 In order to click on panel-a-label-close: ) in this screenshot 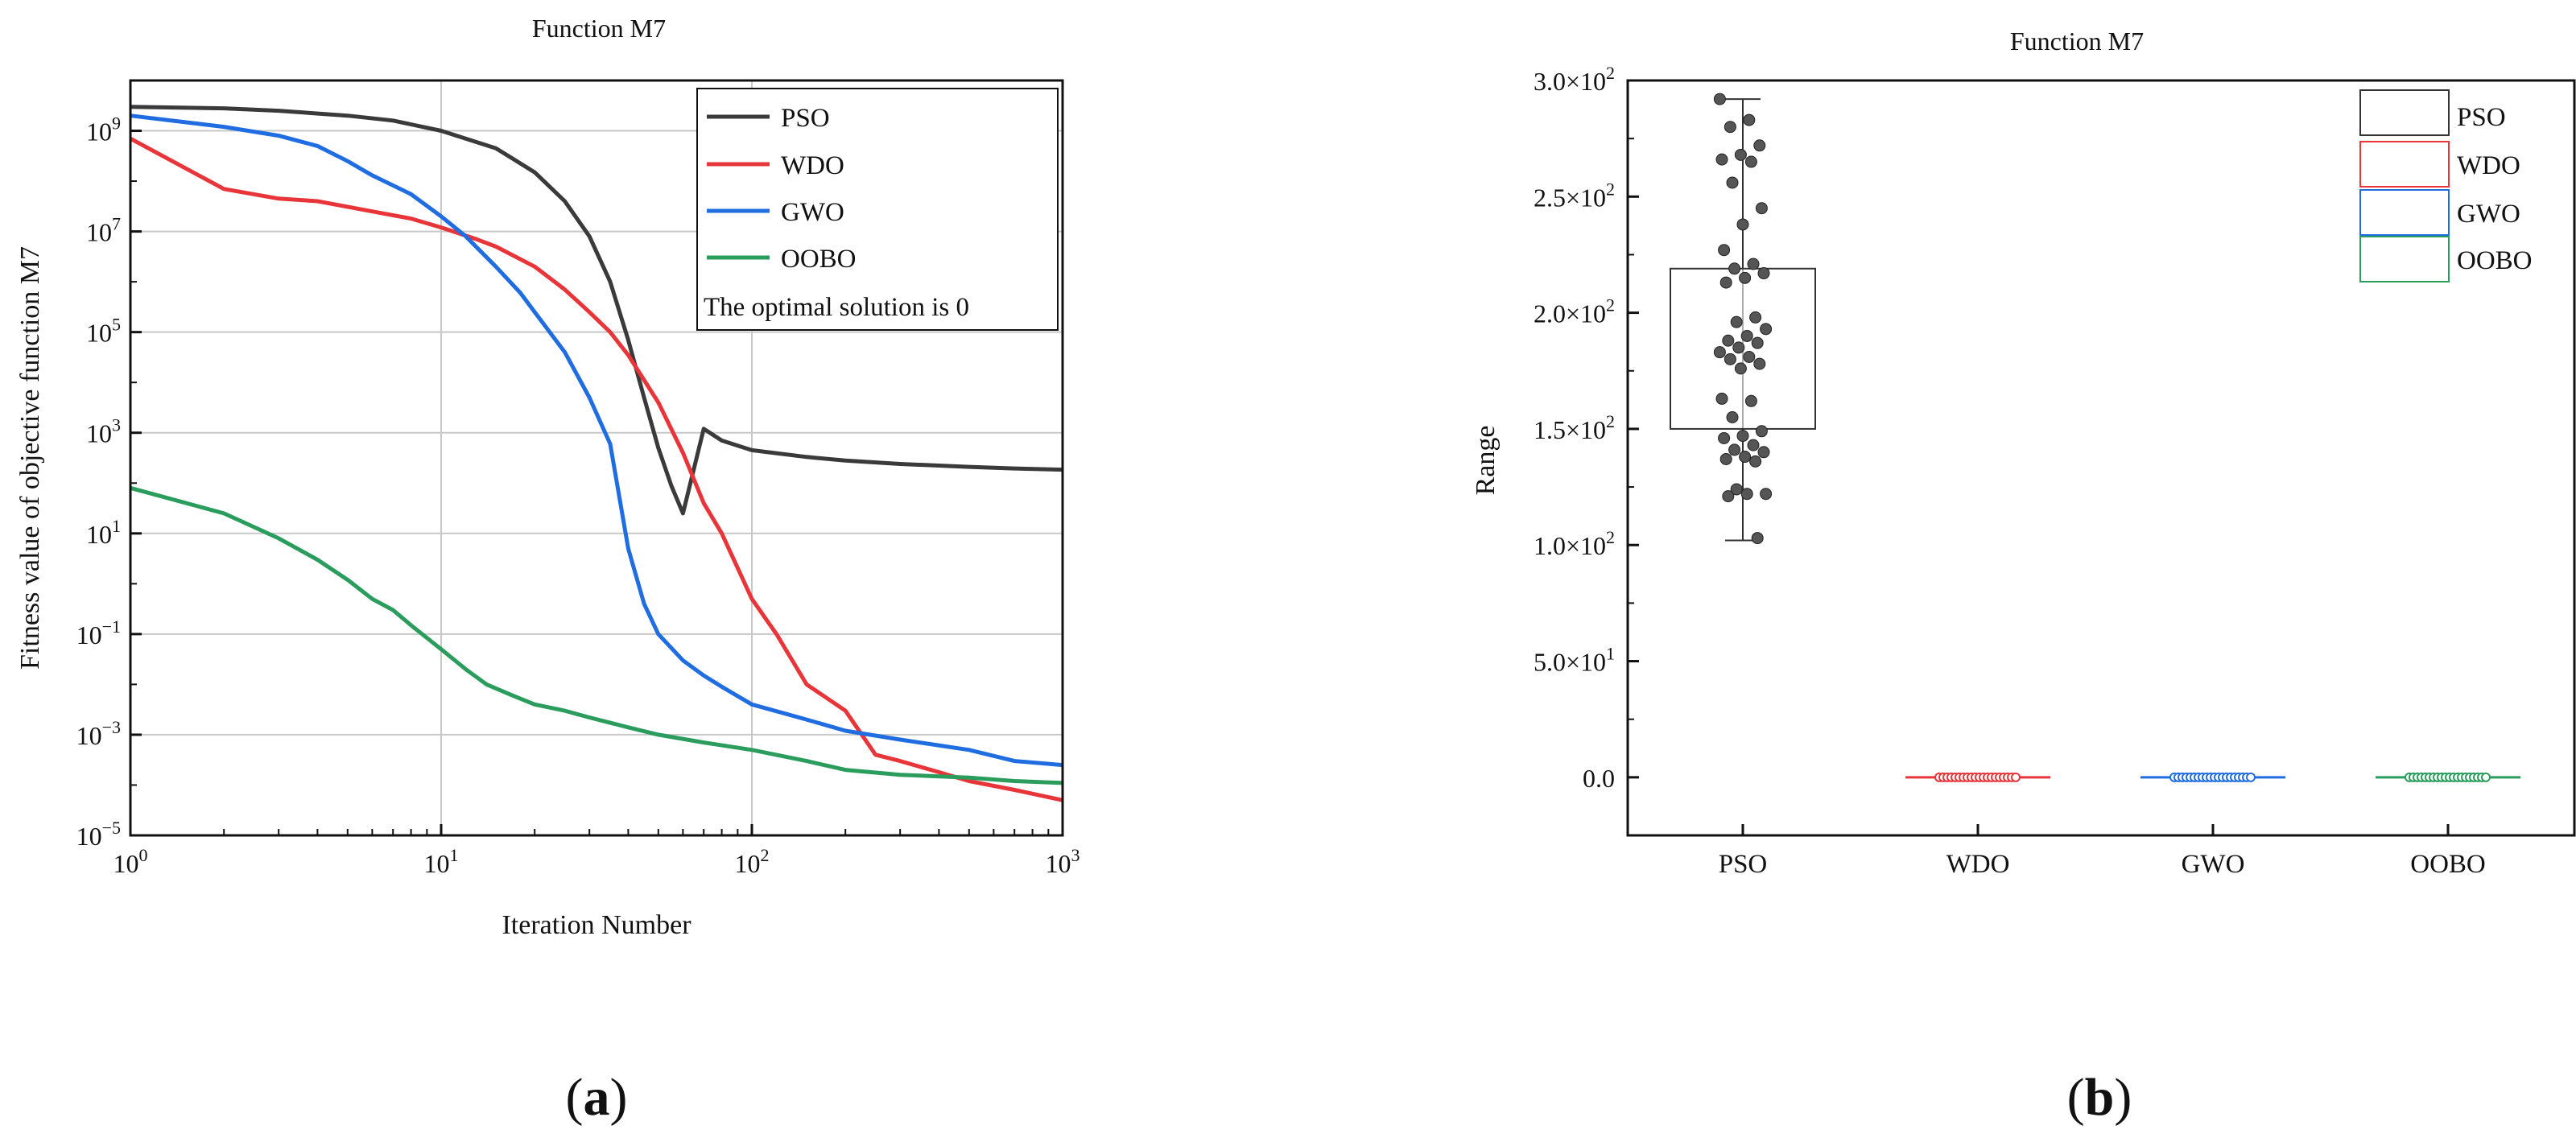, I will do `click(619, 1098)`.